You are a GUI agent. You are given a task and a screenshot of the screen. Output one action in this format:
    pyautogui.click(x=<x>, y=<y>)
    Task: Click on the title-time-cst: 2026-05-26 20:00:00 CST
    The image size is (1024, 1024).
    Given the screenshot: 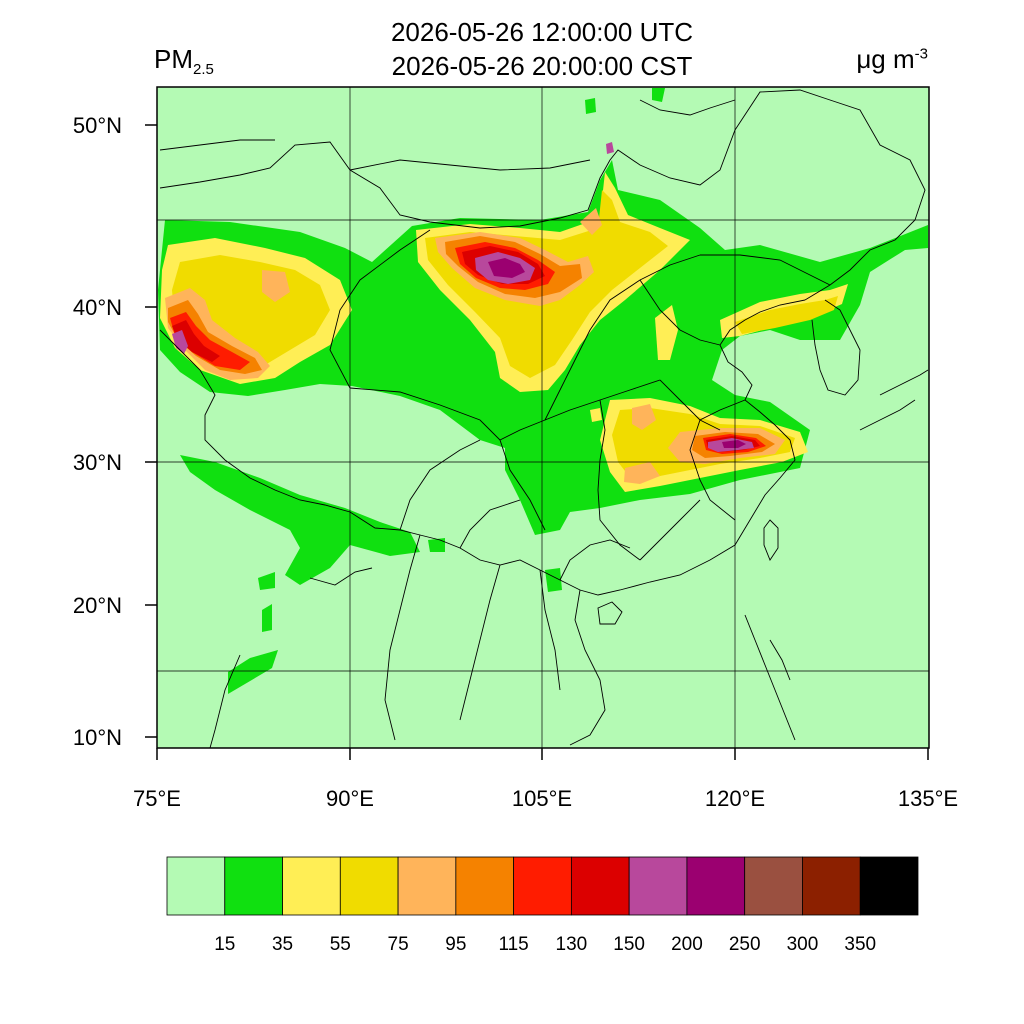 What is the action you would take?
    pyautogui.click(x=542, y=66)
    